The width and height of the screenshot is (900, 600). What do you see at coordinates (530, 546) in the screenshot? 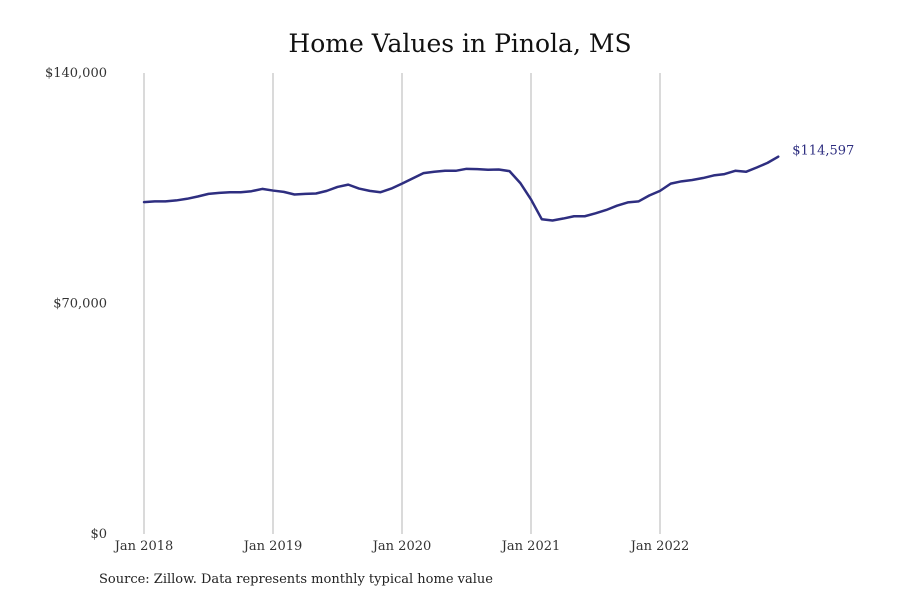
I see `x-tick-label-3: Jan 2021` at bounding box center [530, 546].